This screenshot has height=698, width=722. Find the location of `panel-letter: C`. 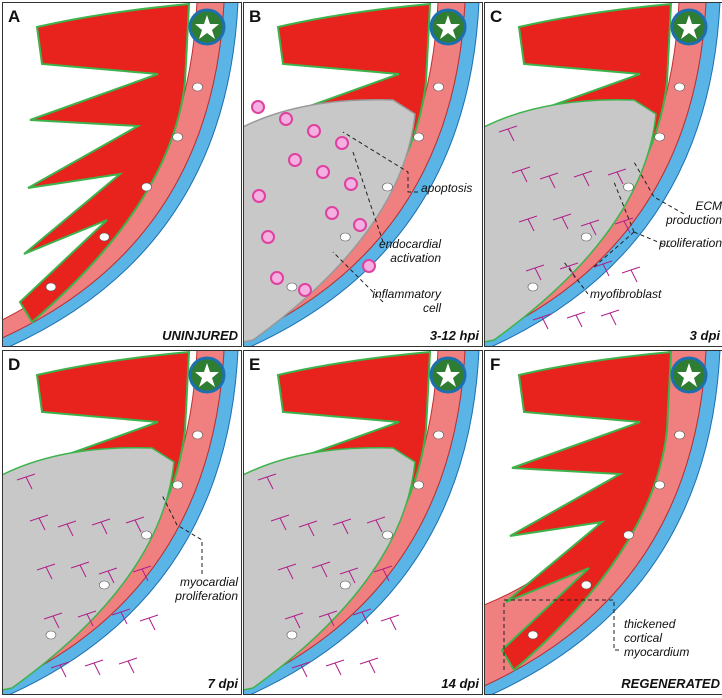

panel-letter: C is located at coordinates (496, 16).